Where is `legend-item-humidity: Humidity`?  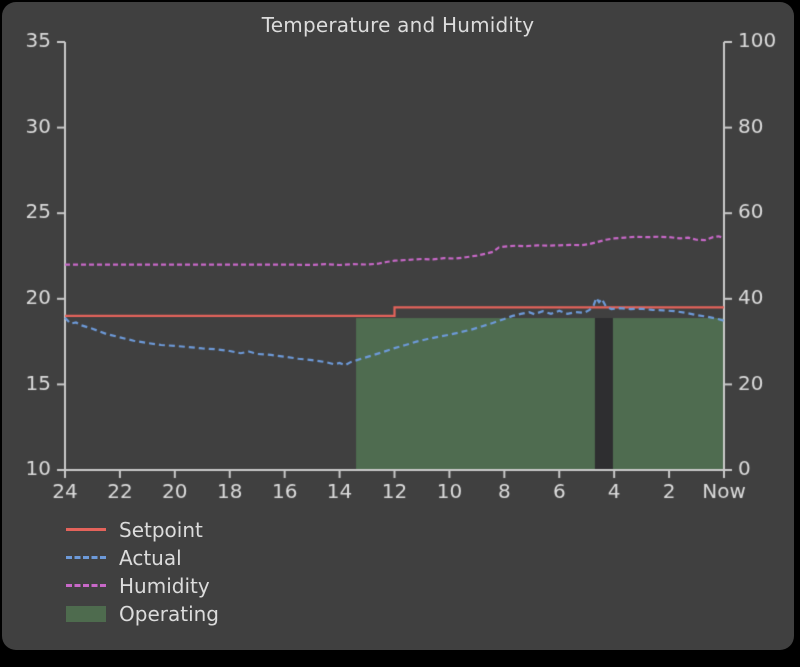 legend-item-humidity: Humidity is located at coordinates (142, 585).